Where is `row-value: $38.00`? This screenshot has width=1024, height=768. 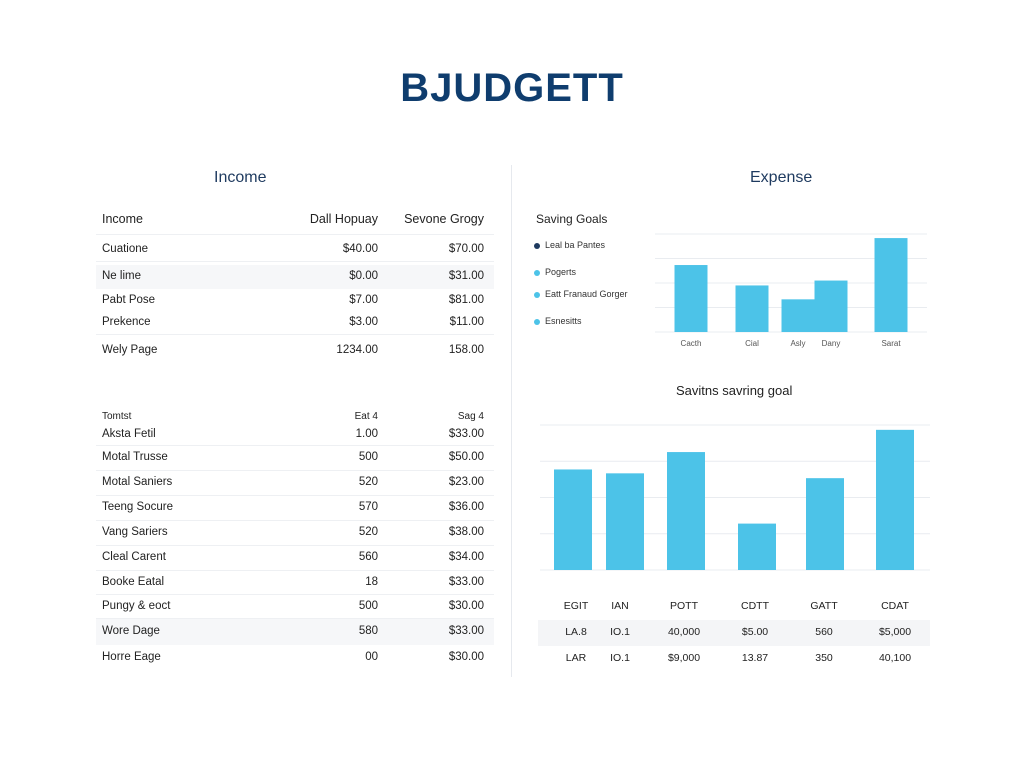 row-value: $38.00 is located at coordinates (466, 532).